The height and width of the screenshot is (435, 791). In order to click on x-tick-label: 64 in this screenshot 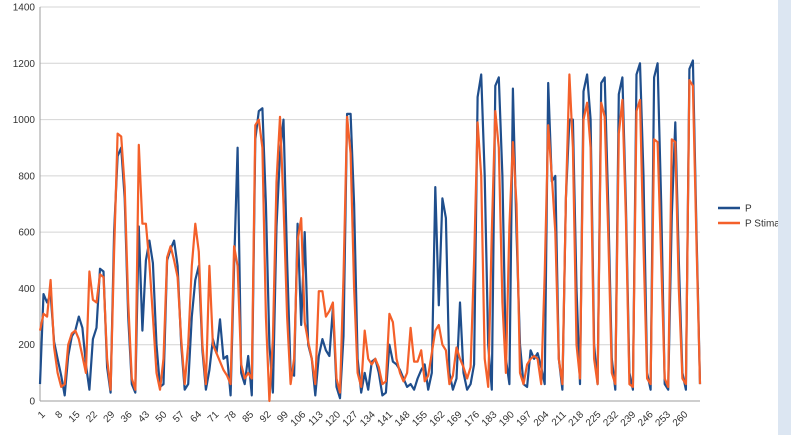, I will do `click(196, 417)`.